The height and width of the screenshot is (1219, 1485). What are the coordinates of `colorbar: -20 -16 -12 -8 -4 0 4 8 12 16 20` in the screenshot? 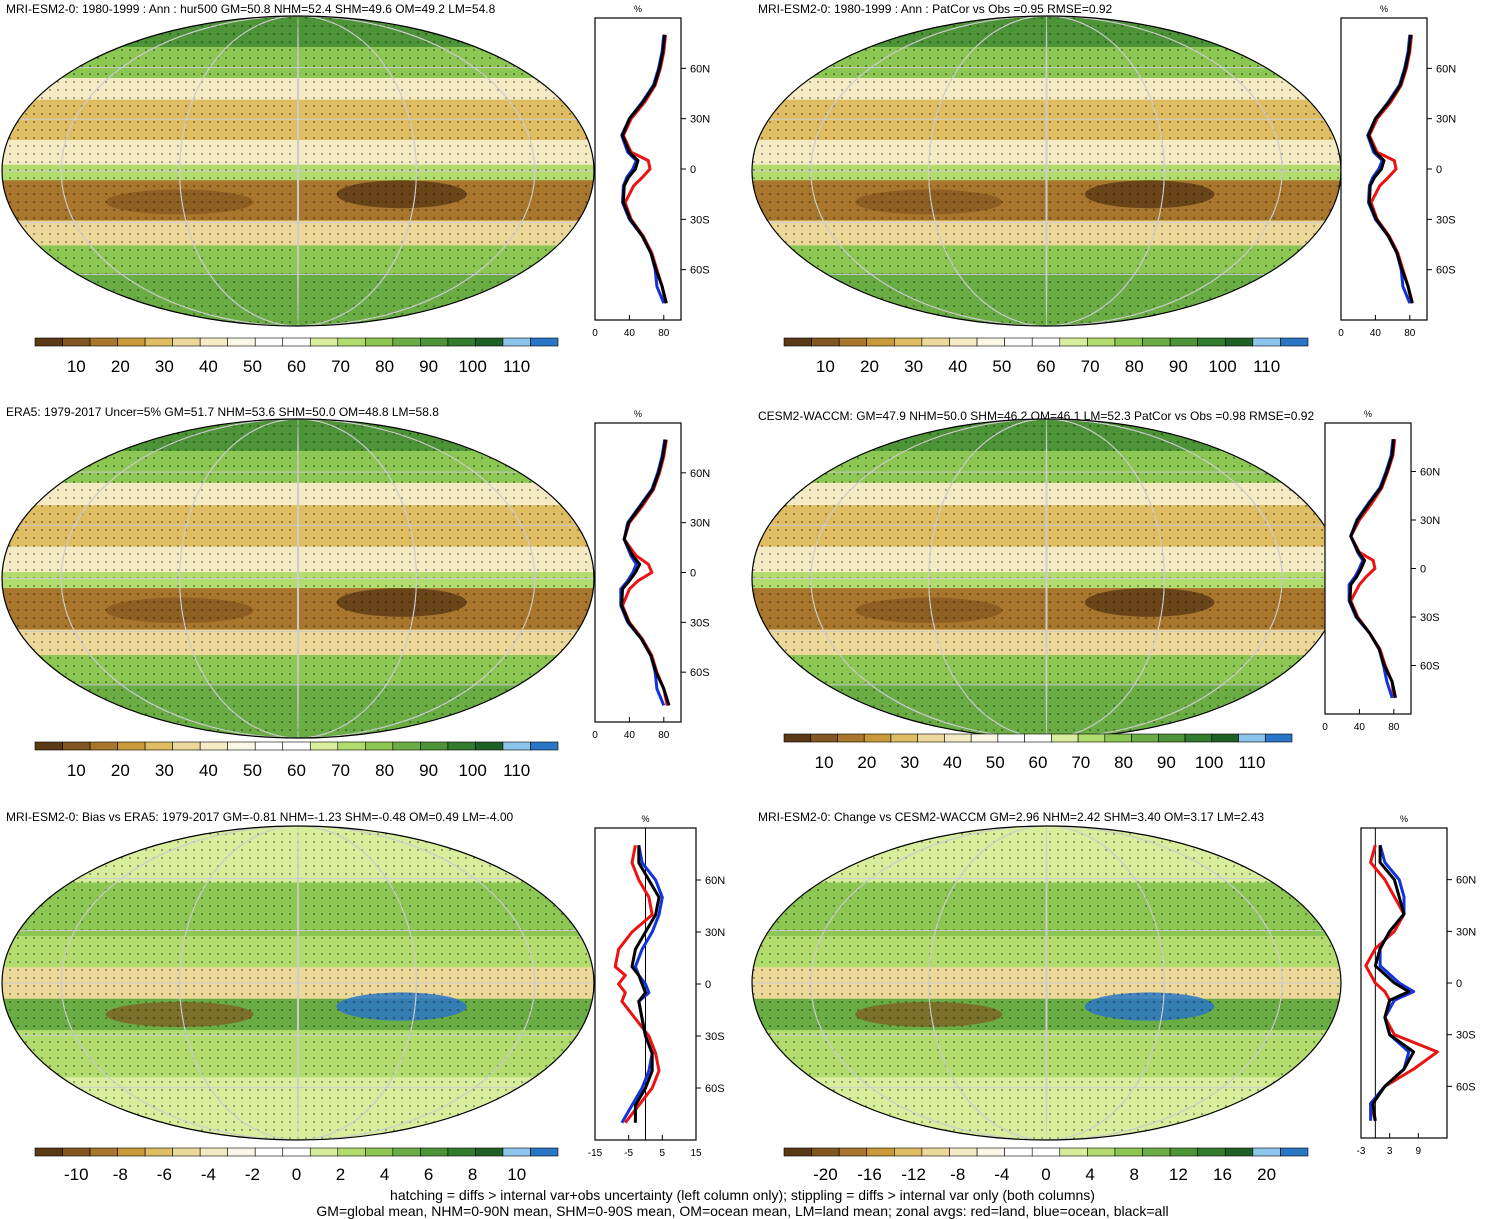 It's located at (1046, 1165).